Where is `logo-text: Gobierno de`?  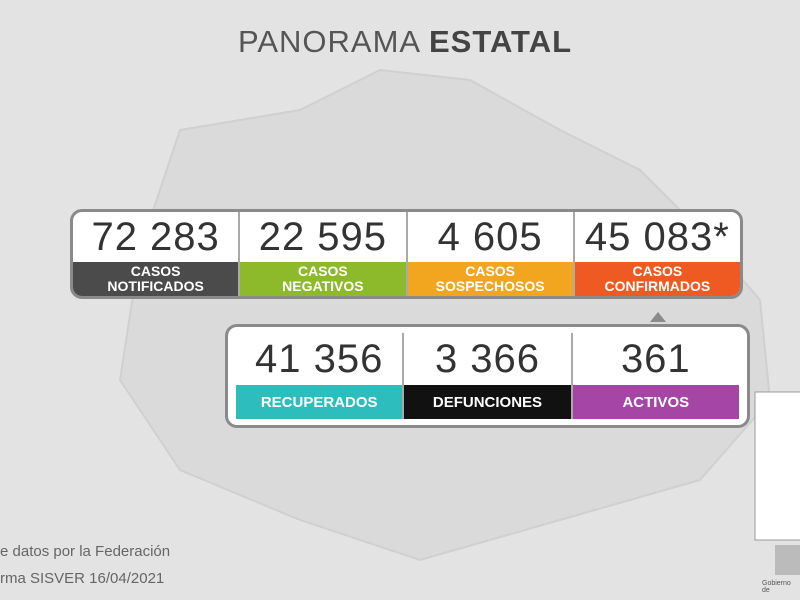 logo-text: Gobierno de is located at coordinates (776, 587).